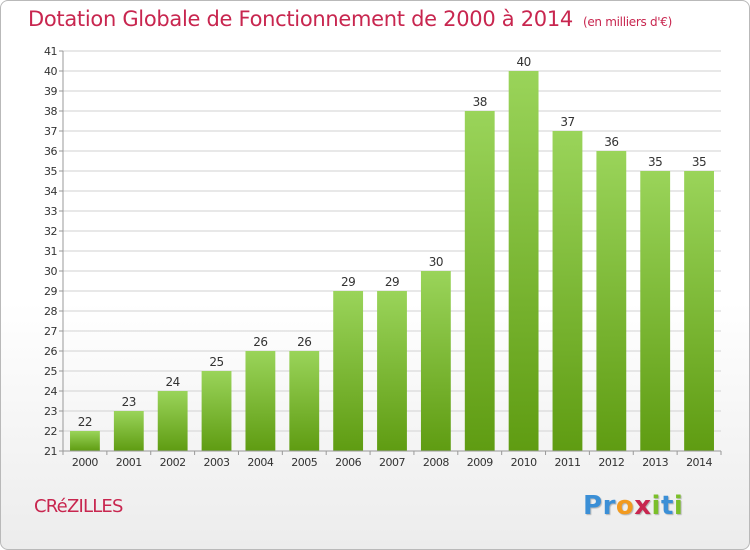 Image resolution: width=750 pixels, height=550 pixels. I want to click on x-tick-label: 2009, so click(480, 462).